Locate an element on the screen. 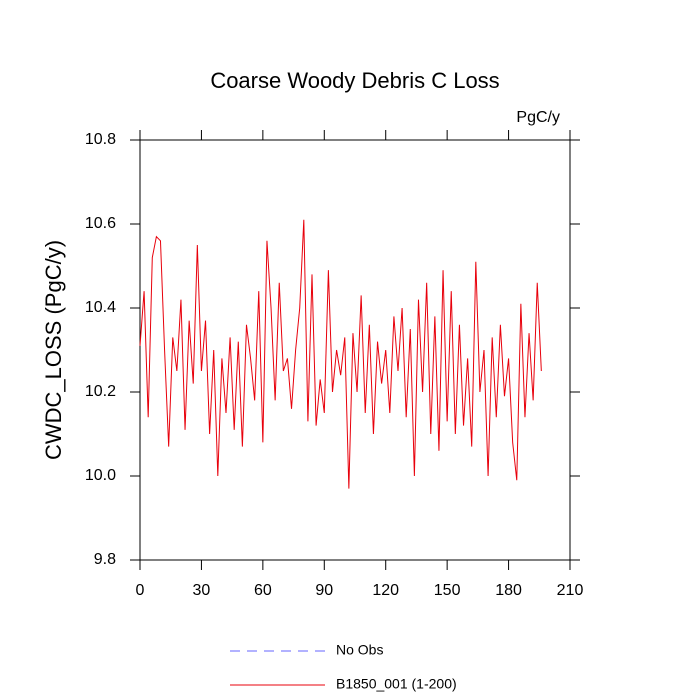 This screenshot has width=700, height=700. legend-label: No Obs is located at coordinates (359, 650).